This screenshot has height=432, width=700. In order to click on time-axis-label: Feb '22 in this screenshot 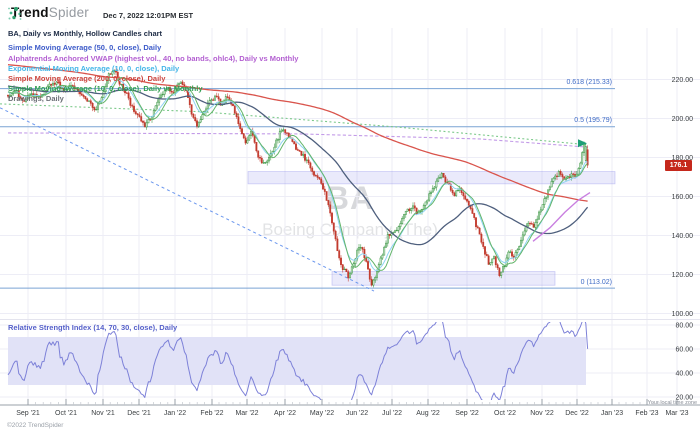, I will do `click(211, 413)`.